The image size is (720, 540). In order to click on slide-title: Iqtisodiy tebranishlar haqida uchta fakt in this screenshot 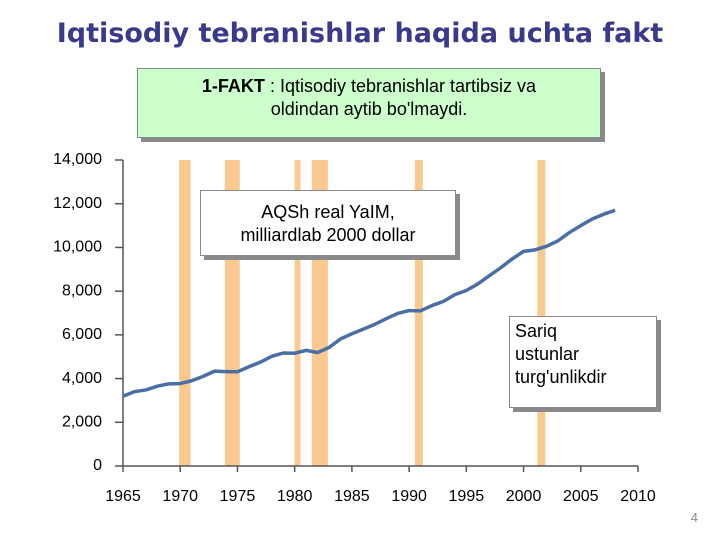, I will do `click(360, 33)`.